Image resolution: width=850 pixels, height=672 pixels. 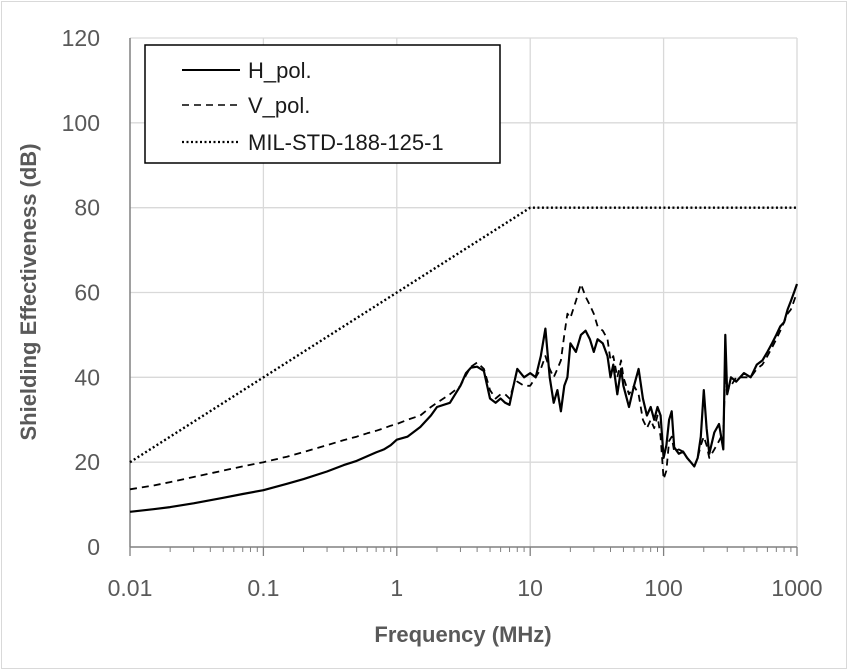 I want to click on legend: H_pol. V_pol. MIL-STD-188-125-1, so click(x=322, y=104).